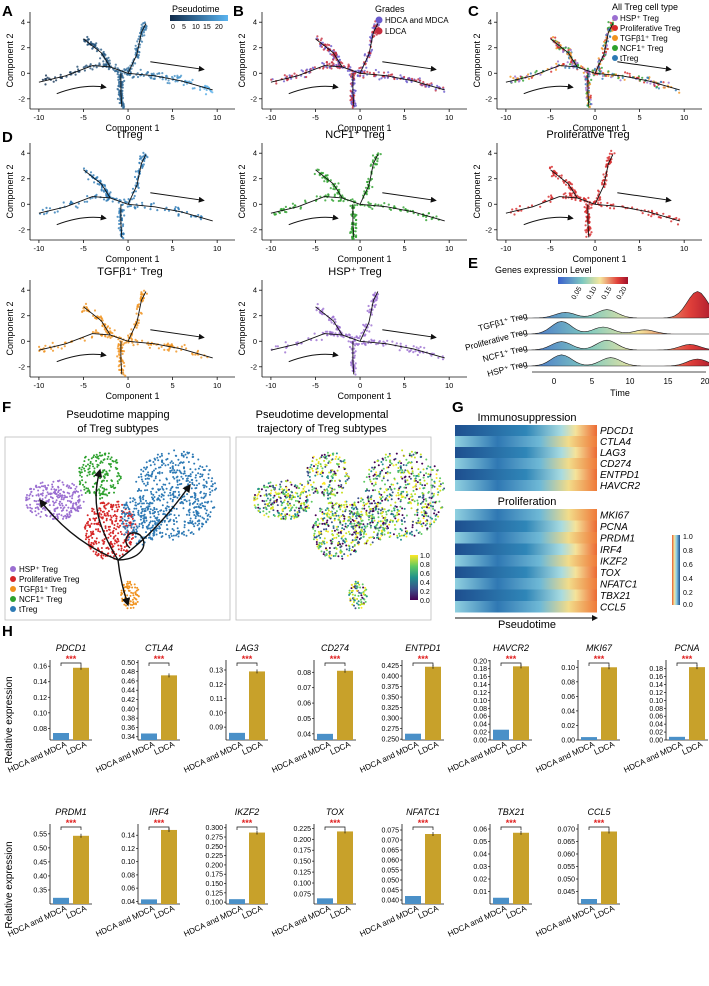 The height and width of the screenshot is (986, 709). I want to click on x-tick-label: -5, so click(550, 248).